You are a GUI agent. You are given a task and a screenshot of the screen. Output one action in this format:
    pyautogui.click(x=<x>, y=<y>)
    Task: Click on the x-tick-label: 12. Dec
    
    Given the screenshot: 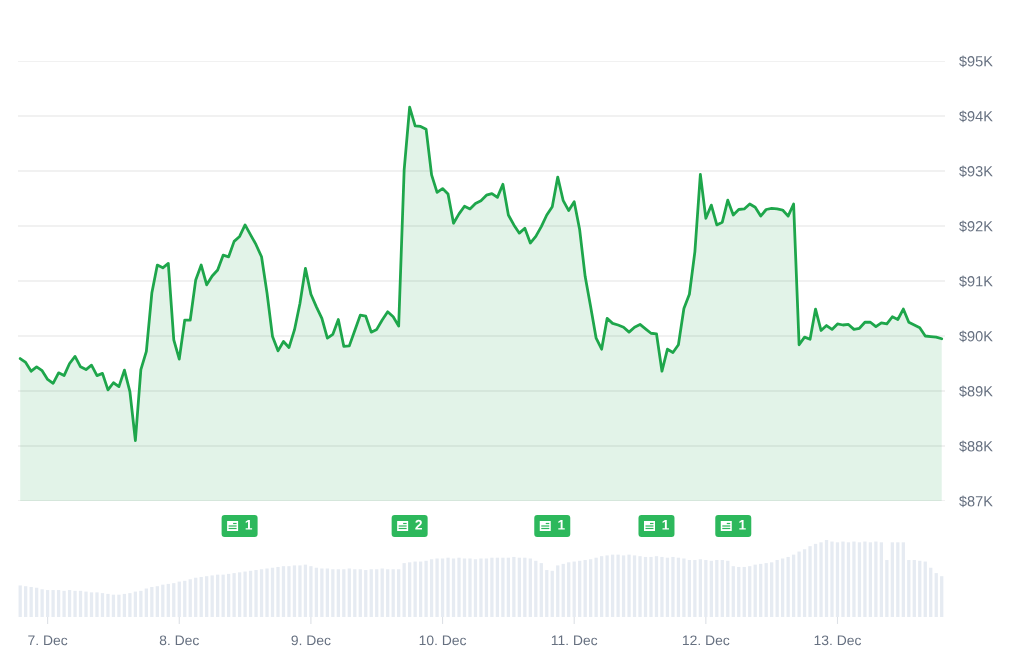 What is the action you would take?
    pyautogui.click(x=706, y=640)
    